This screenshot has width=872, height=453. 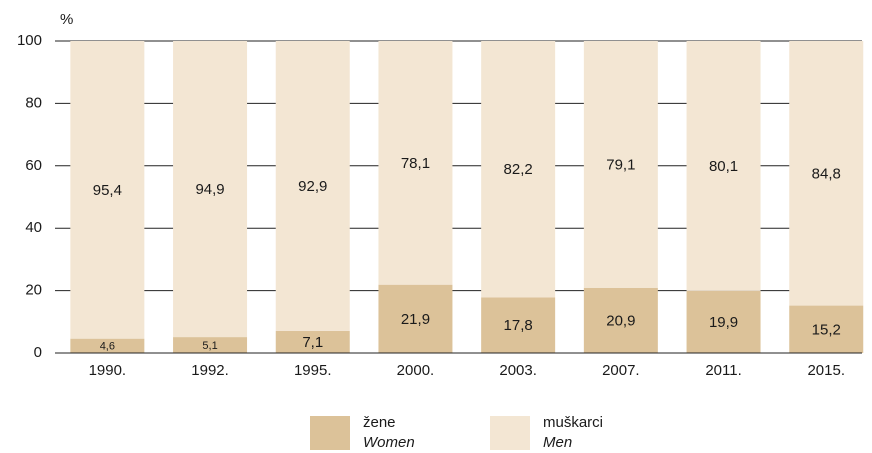 What do you see at coordinates (33, 102) in the screenshot?
I see `y-tick-label: 80` at bounding box center [33, 102].